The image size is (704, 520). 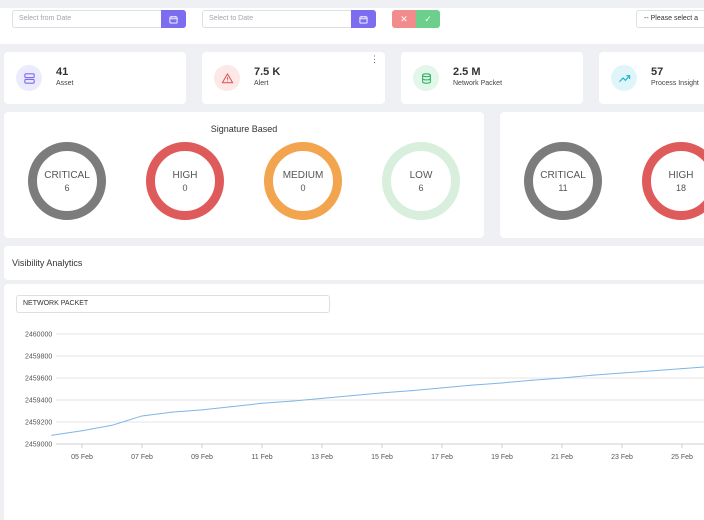 I want to click on x-tick-label: 05 Feb, so click(x=82, y=457).